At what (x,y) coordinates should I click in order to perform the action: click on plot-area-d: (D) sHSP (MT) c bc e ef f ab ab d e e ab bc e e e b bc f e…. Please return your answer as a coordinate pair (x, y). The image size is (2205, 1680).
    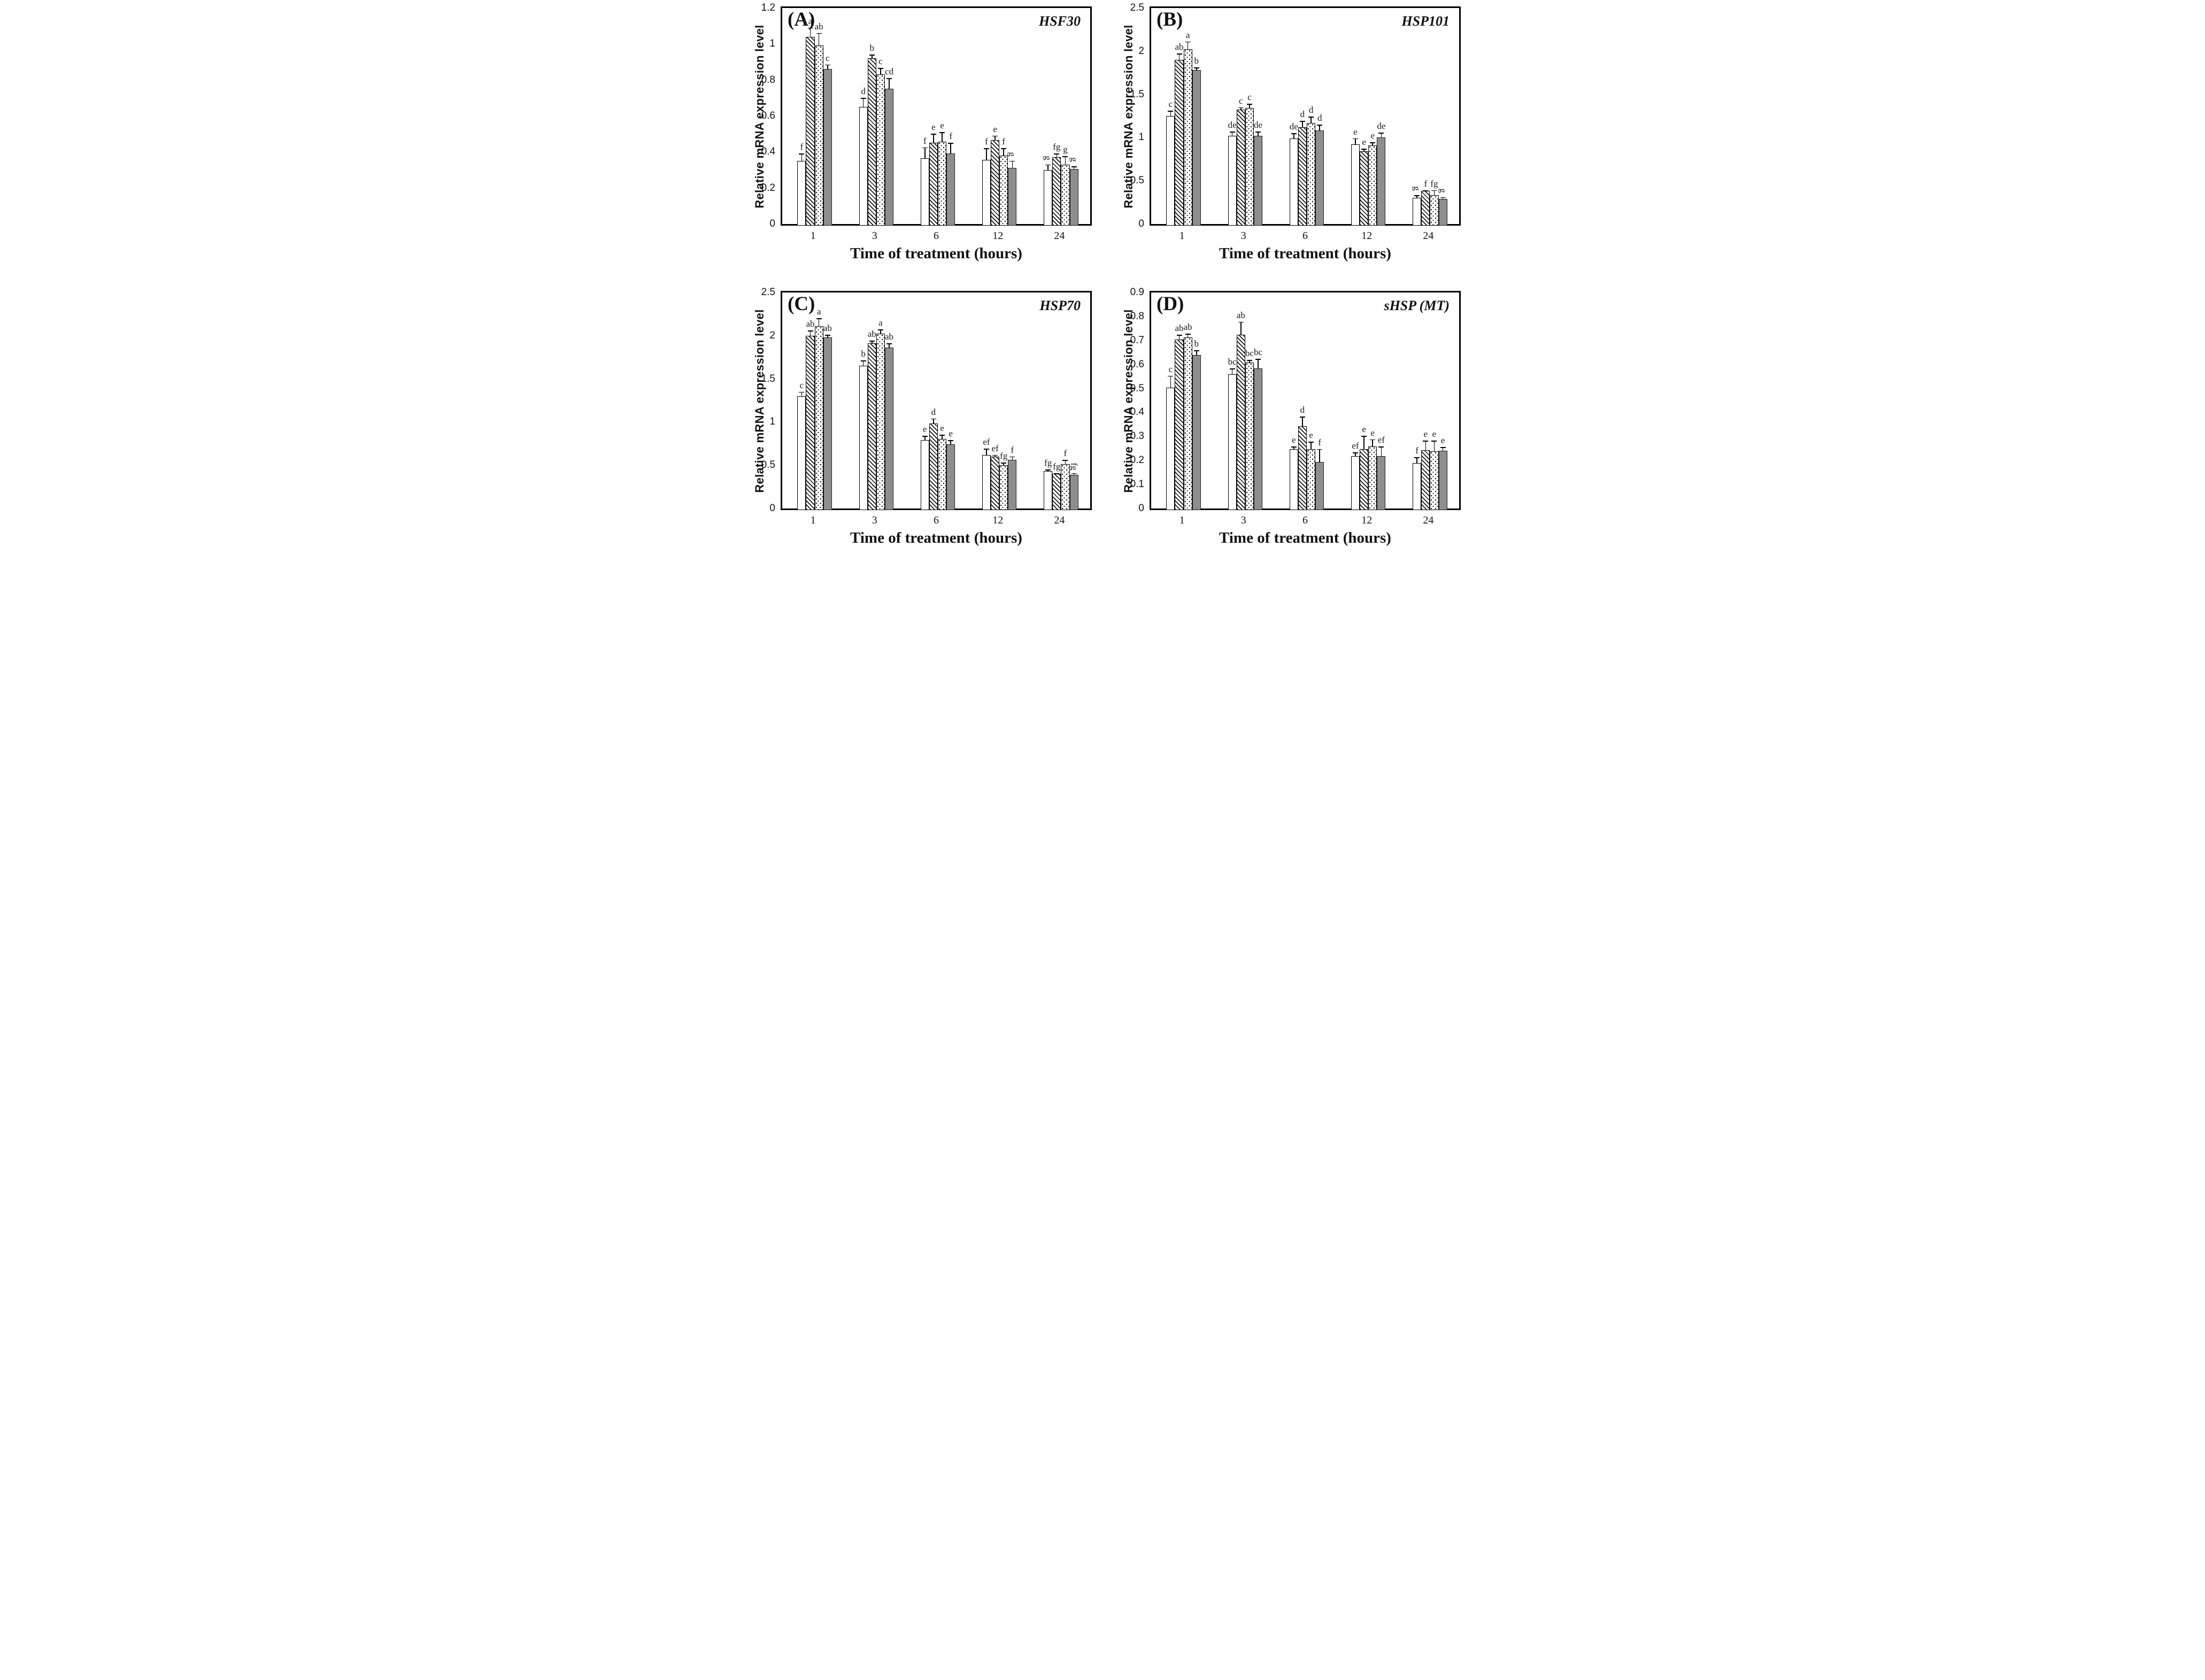
    Looking at the image, I should click on (1306, 400).